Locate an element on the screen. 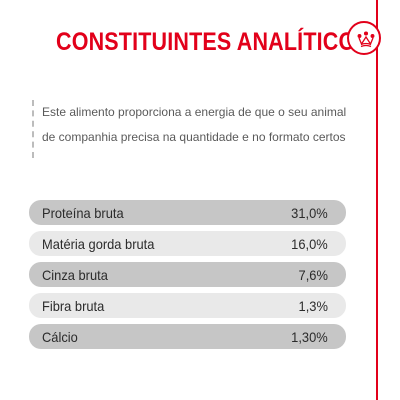 The image size is (400, 400). constituent-value: 1,3% is located at coordinates (313, 305).